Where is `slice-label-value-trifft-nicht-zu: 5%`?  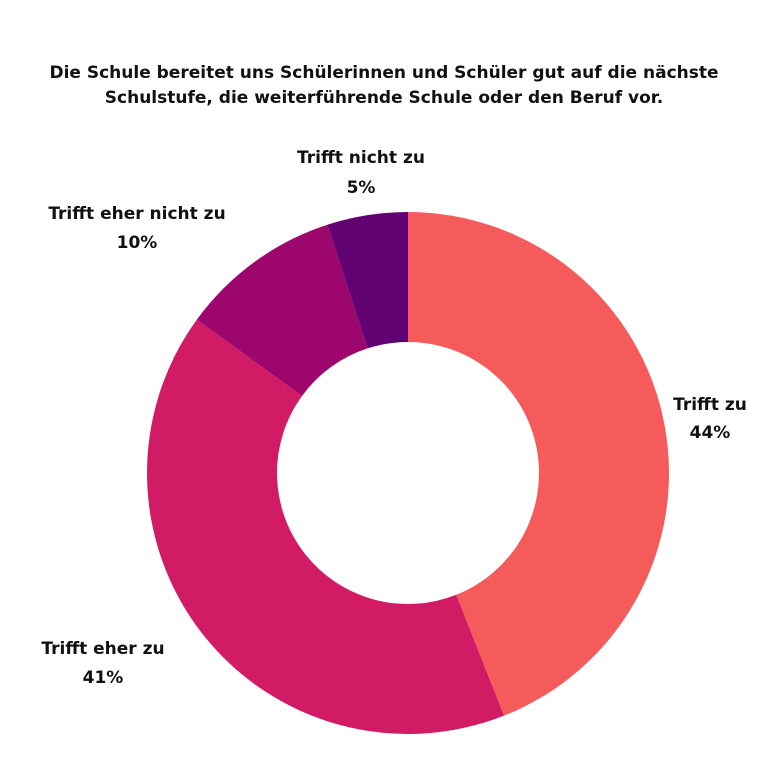
slice-label-value-trifft-nicht-zu: 5% is located at coordinates (361, 188).